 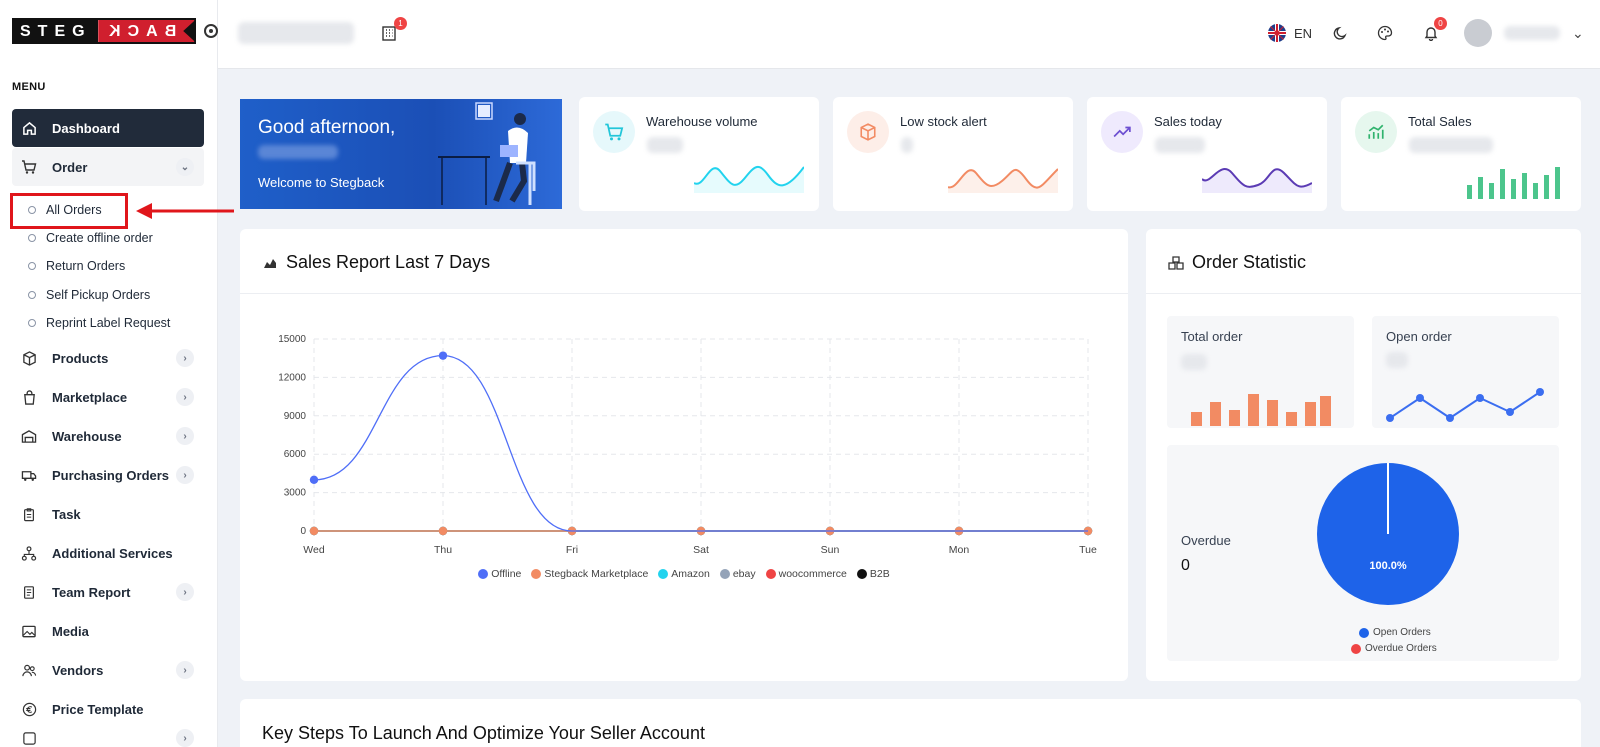 I want to click on sidebar-item-task: Task, so click(x=108, y=514).